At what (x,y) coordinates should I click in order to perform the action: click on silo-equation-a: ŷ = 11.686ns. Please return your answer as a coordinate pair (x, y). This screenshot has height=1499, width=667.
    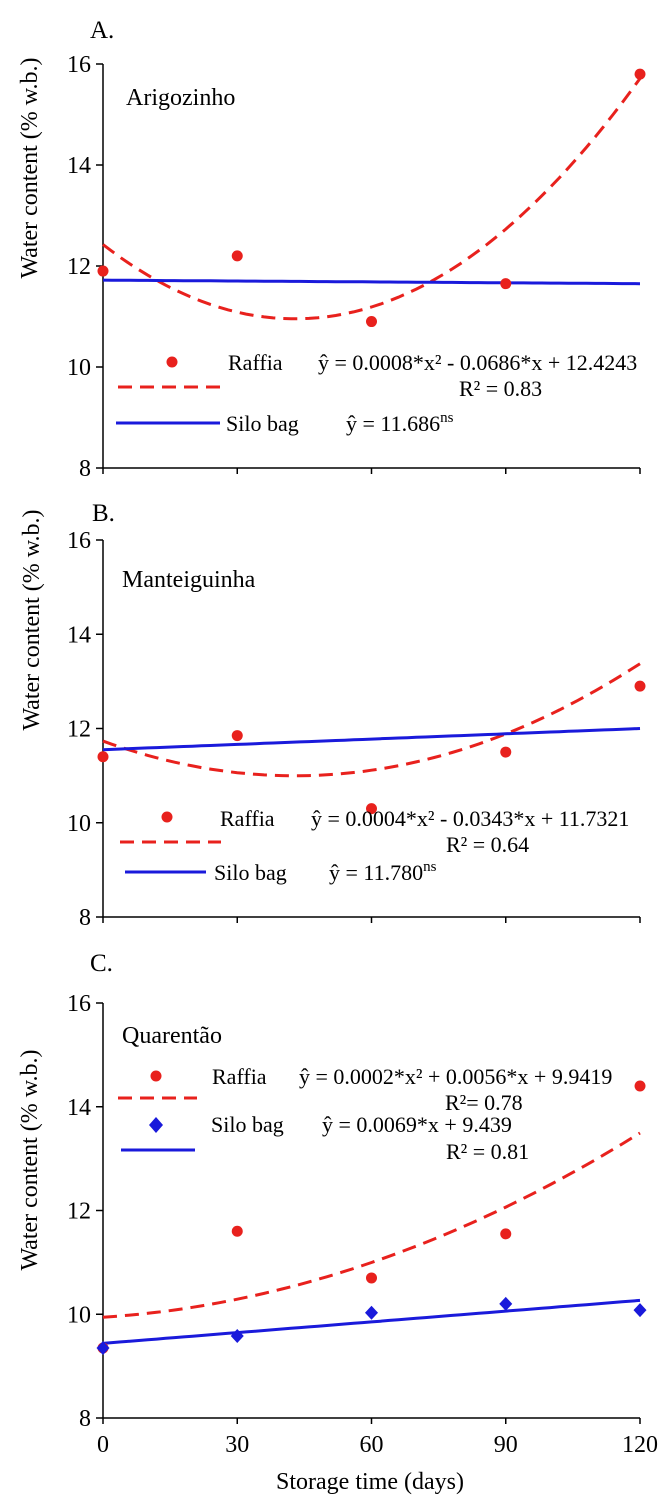
    Looking at the image, I should click on (400, 423).